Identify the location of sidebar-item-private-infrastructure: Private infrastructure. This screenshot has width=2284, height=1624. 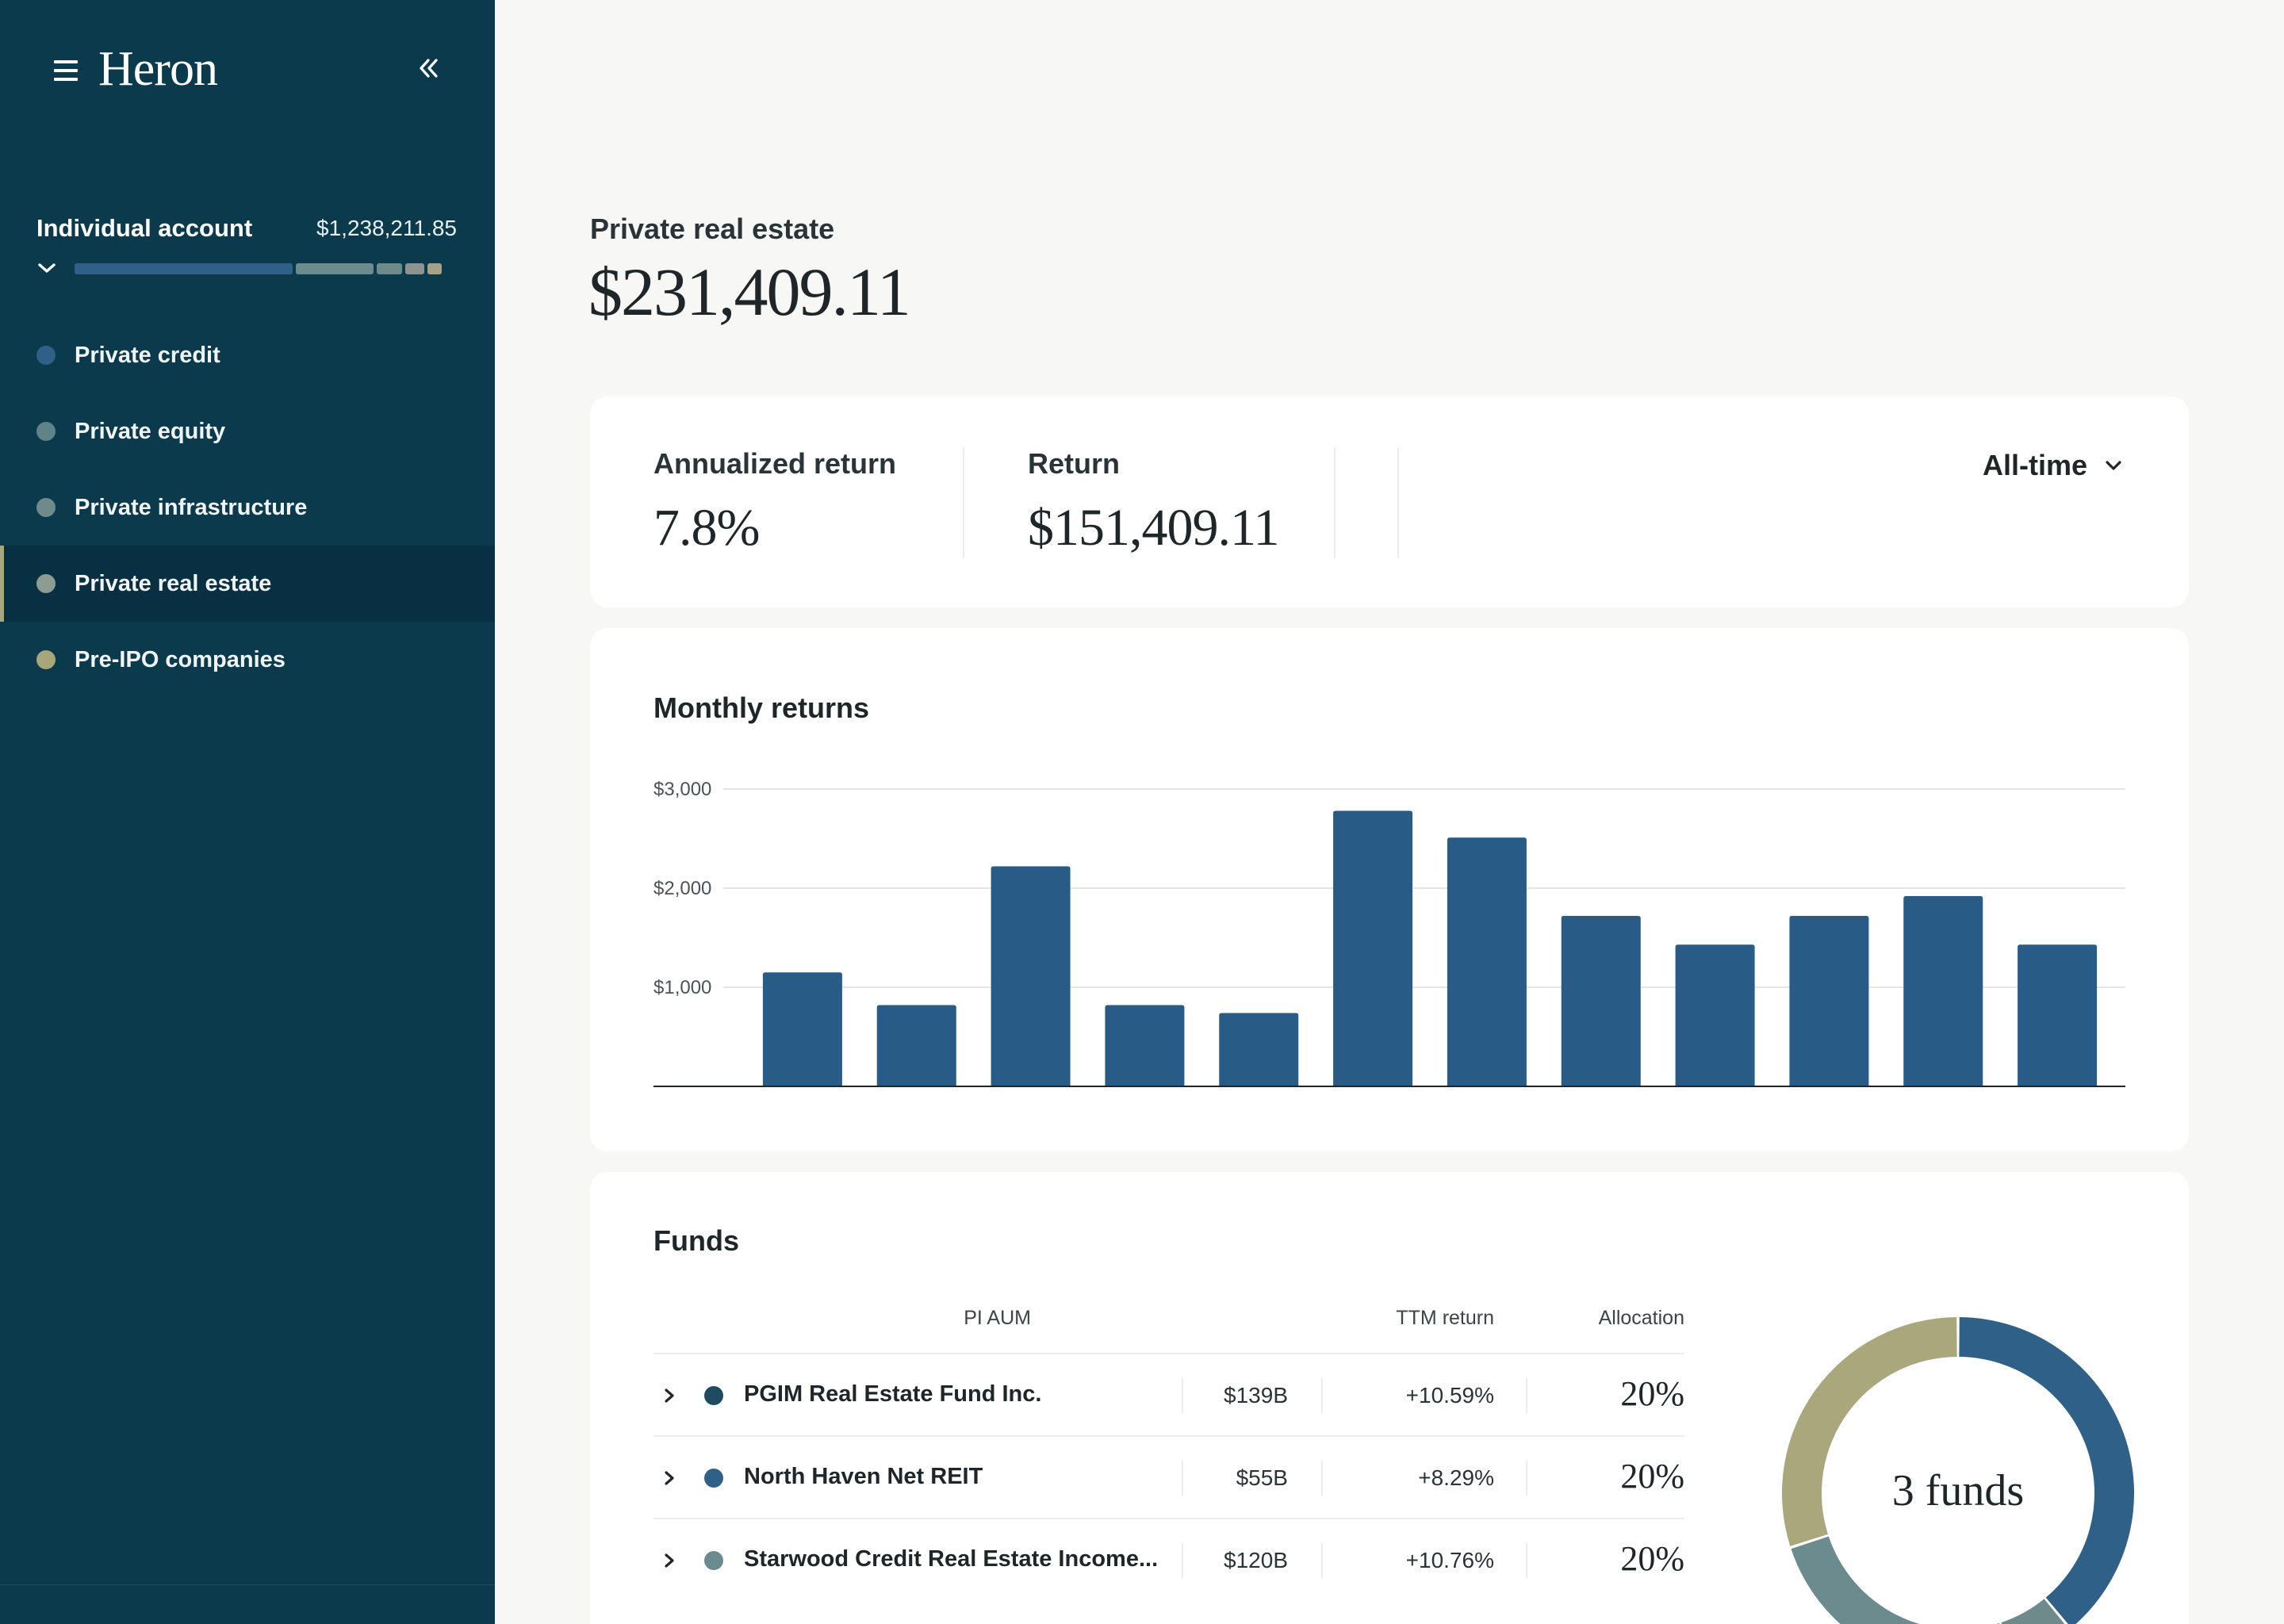
(247, 507).